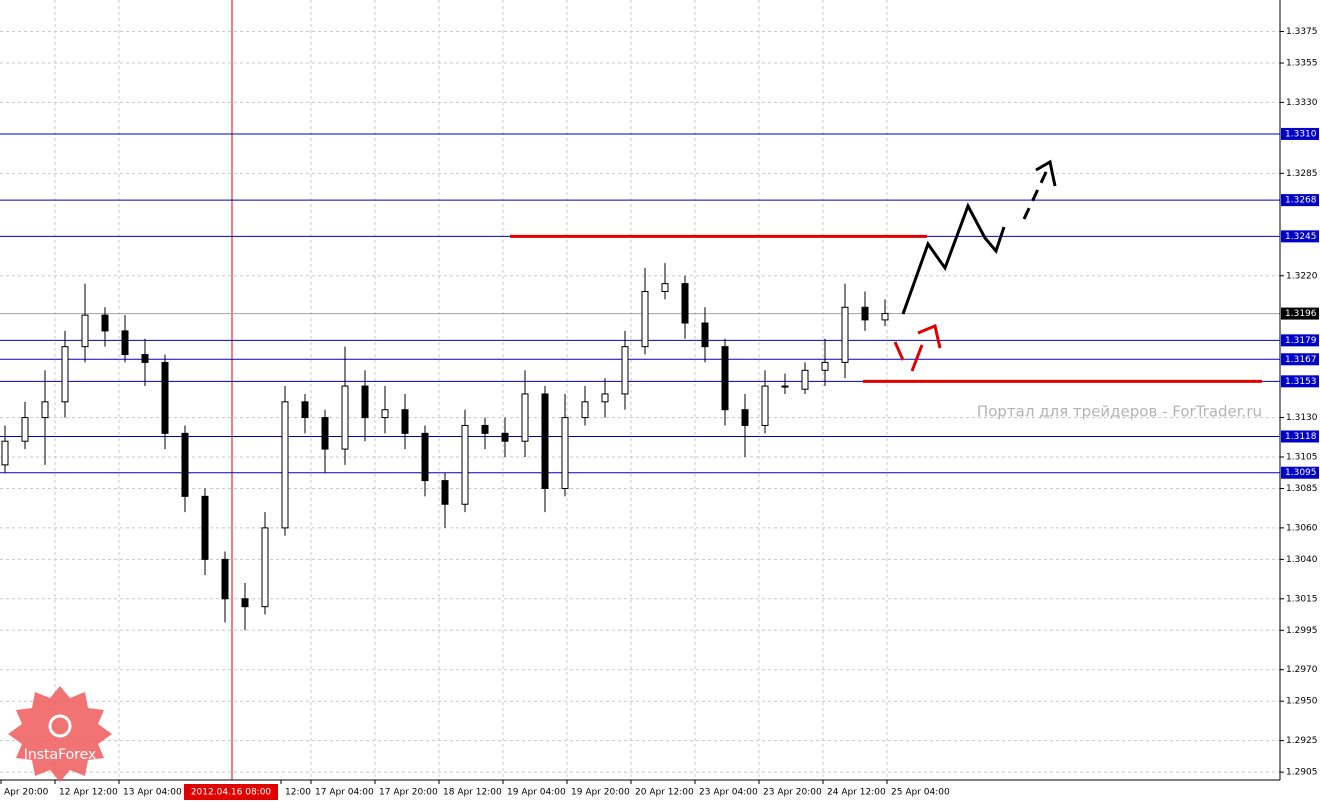  Describe the element at coordinates (1302, 528) in the screenshot. I see `y-tick-label: 1.3060` at that location.